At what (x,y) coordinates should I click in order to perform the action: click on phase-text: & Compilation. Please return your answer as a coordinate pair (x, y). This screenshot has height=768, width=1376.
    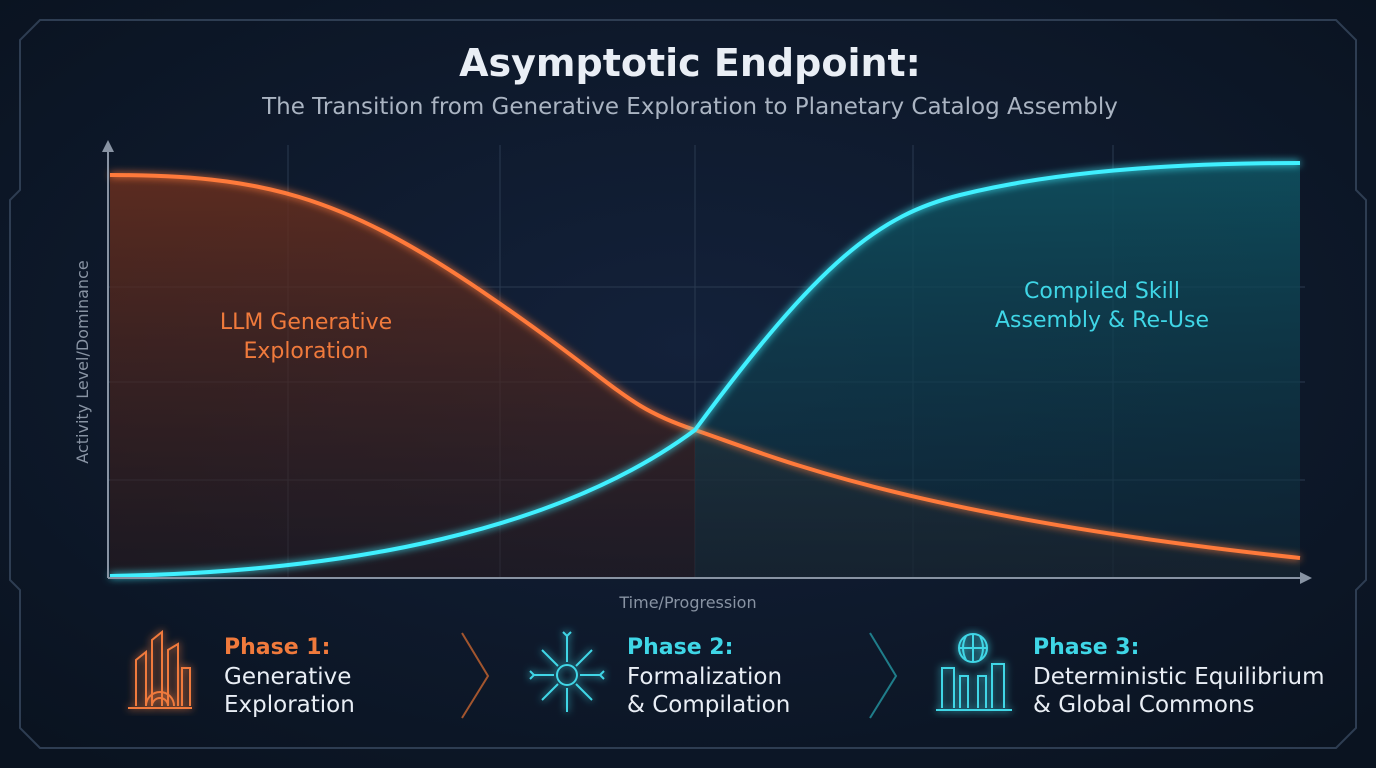
    Looking at the image, I should click on (708, 705).